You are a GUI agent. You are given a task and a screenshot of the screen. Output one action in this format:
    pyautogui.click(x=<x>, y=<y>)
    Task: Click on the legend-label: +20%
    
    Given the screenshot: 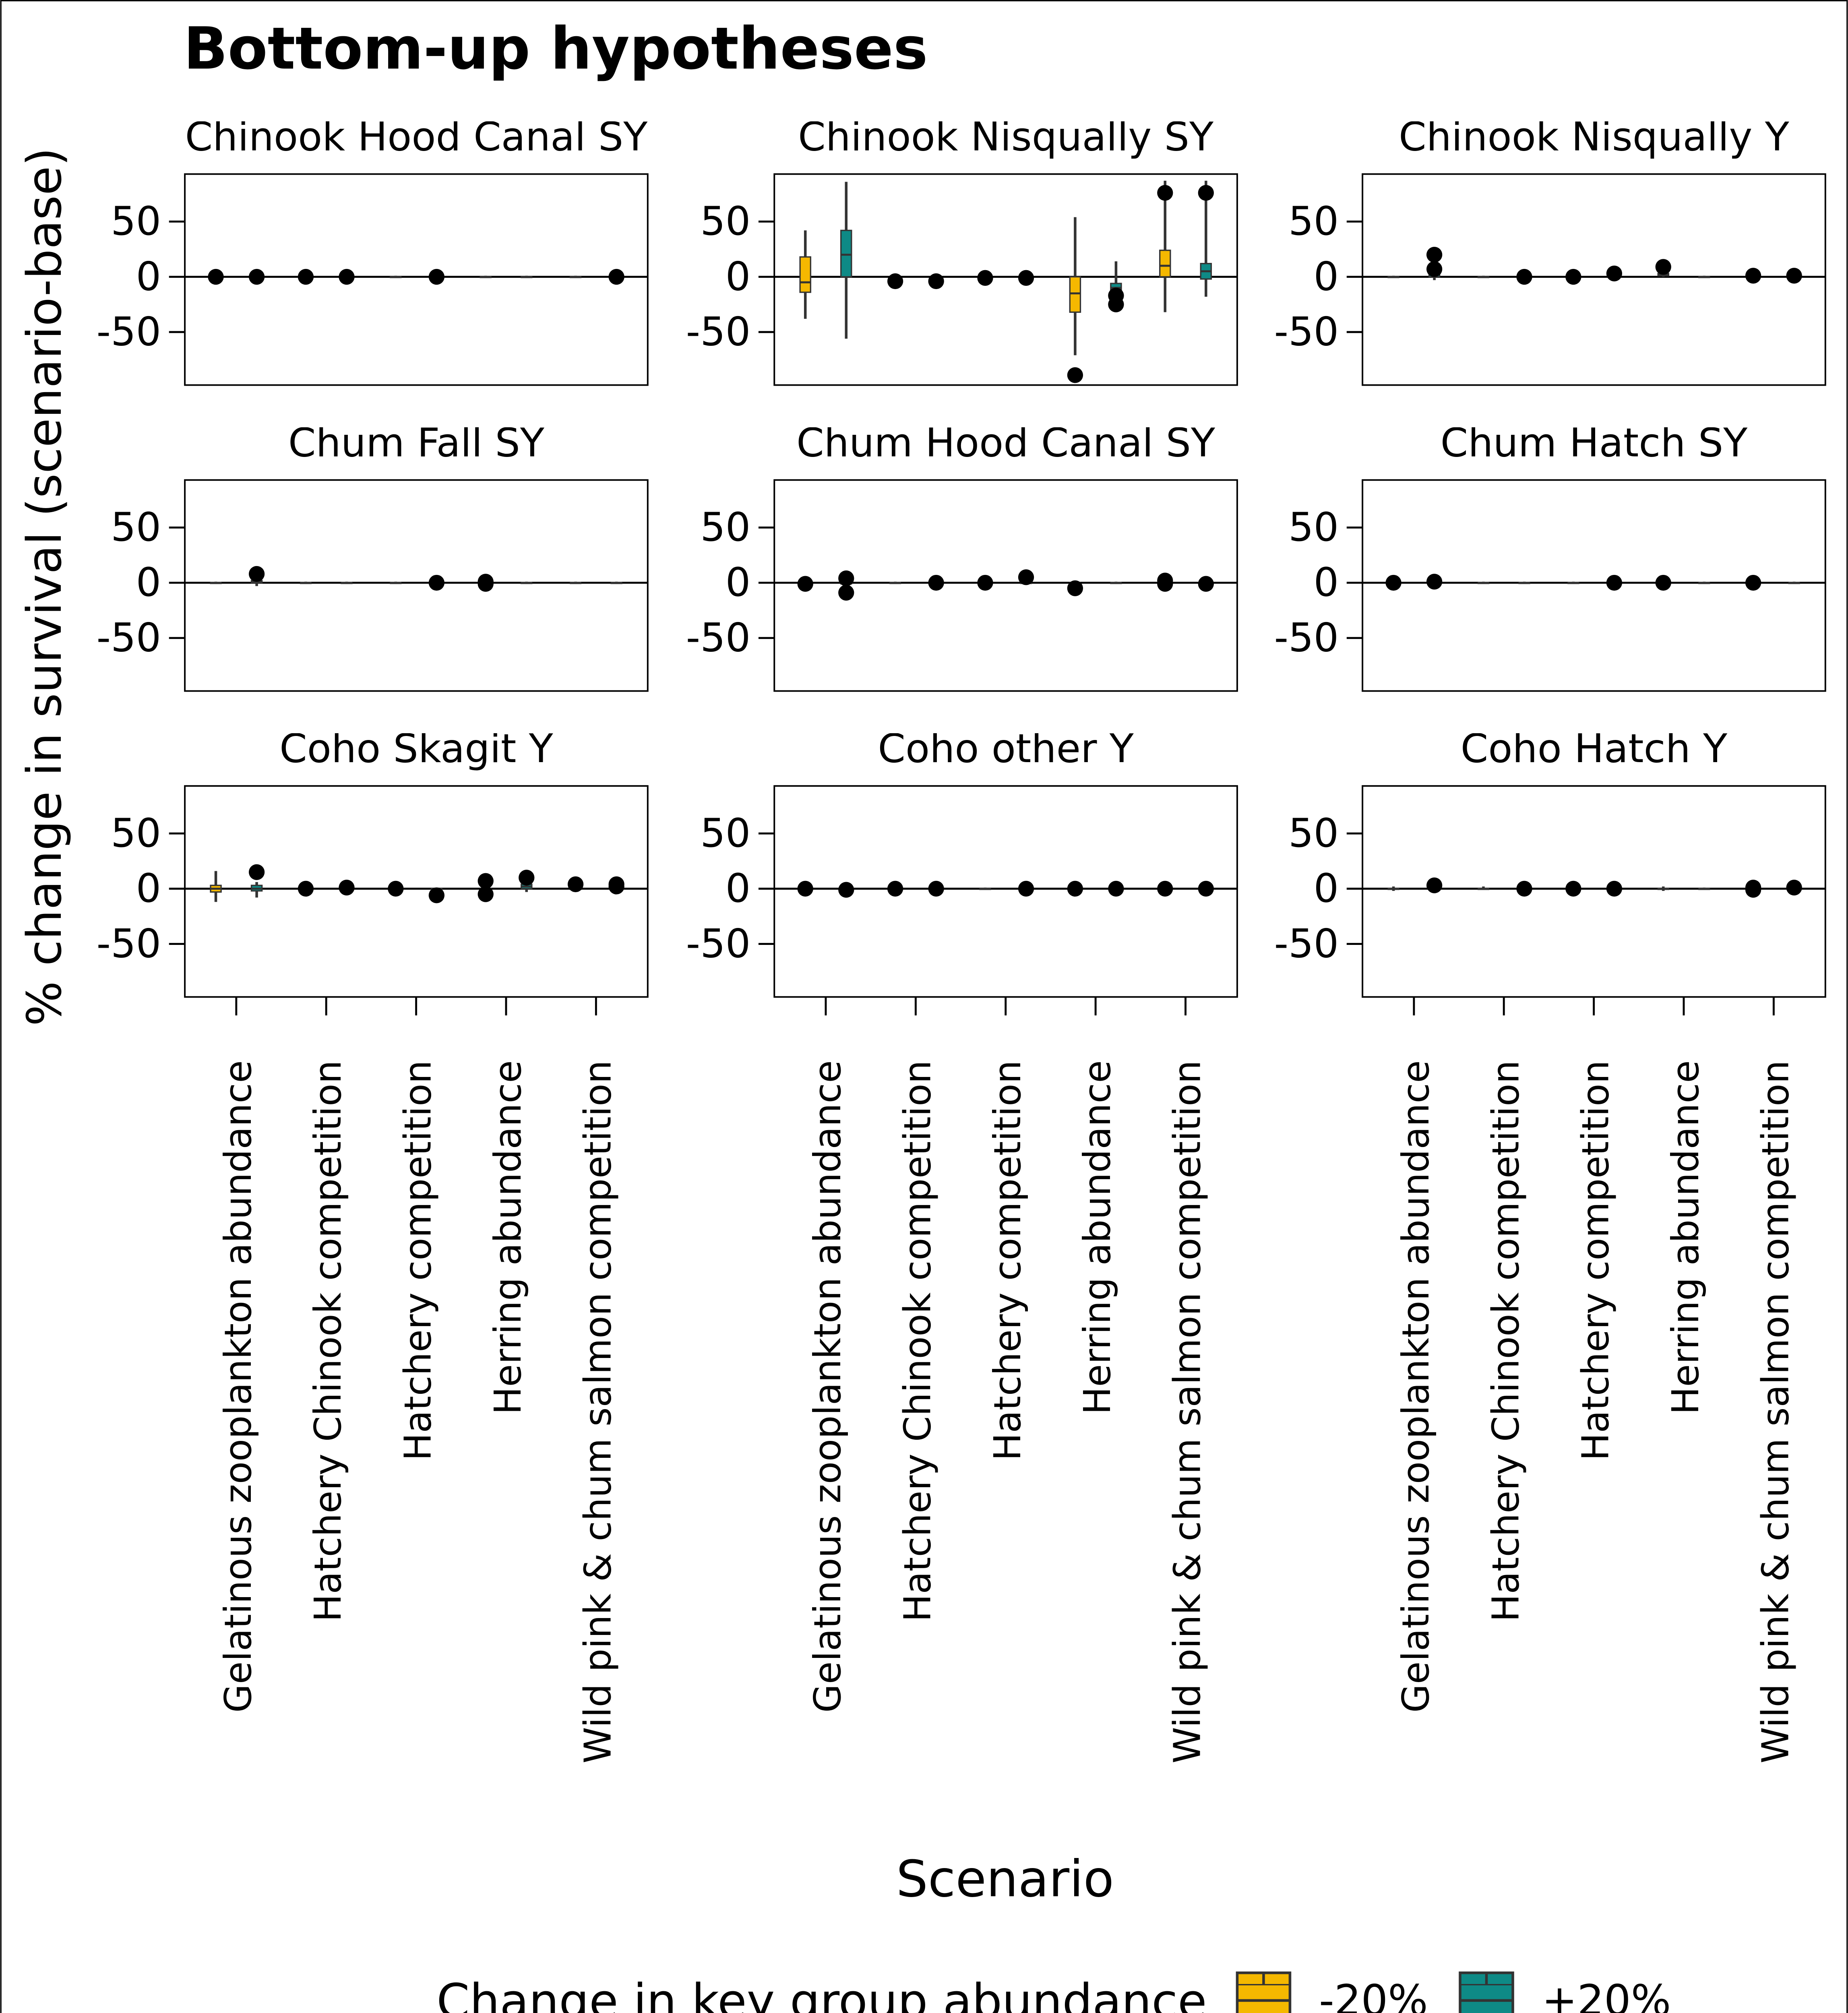 What is the action you would take?
    pyautogui.click(x=1606, y=1994)
    